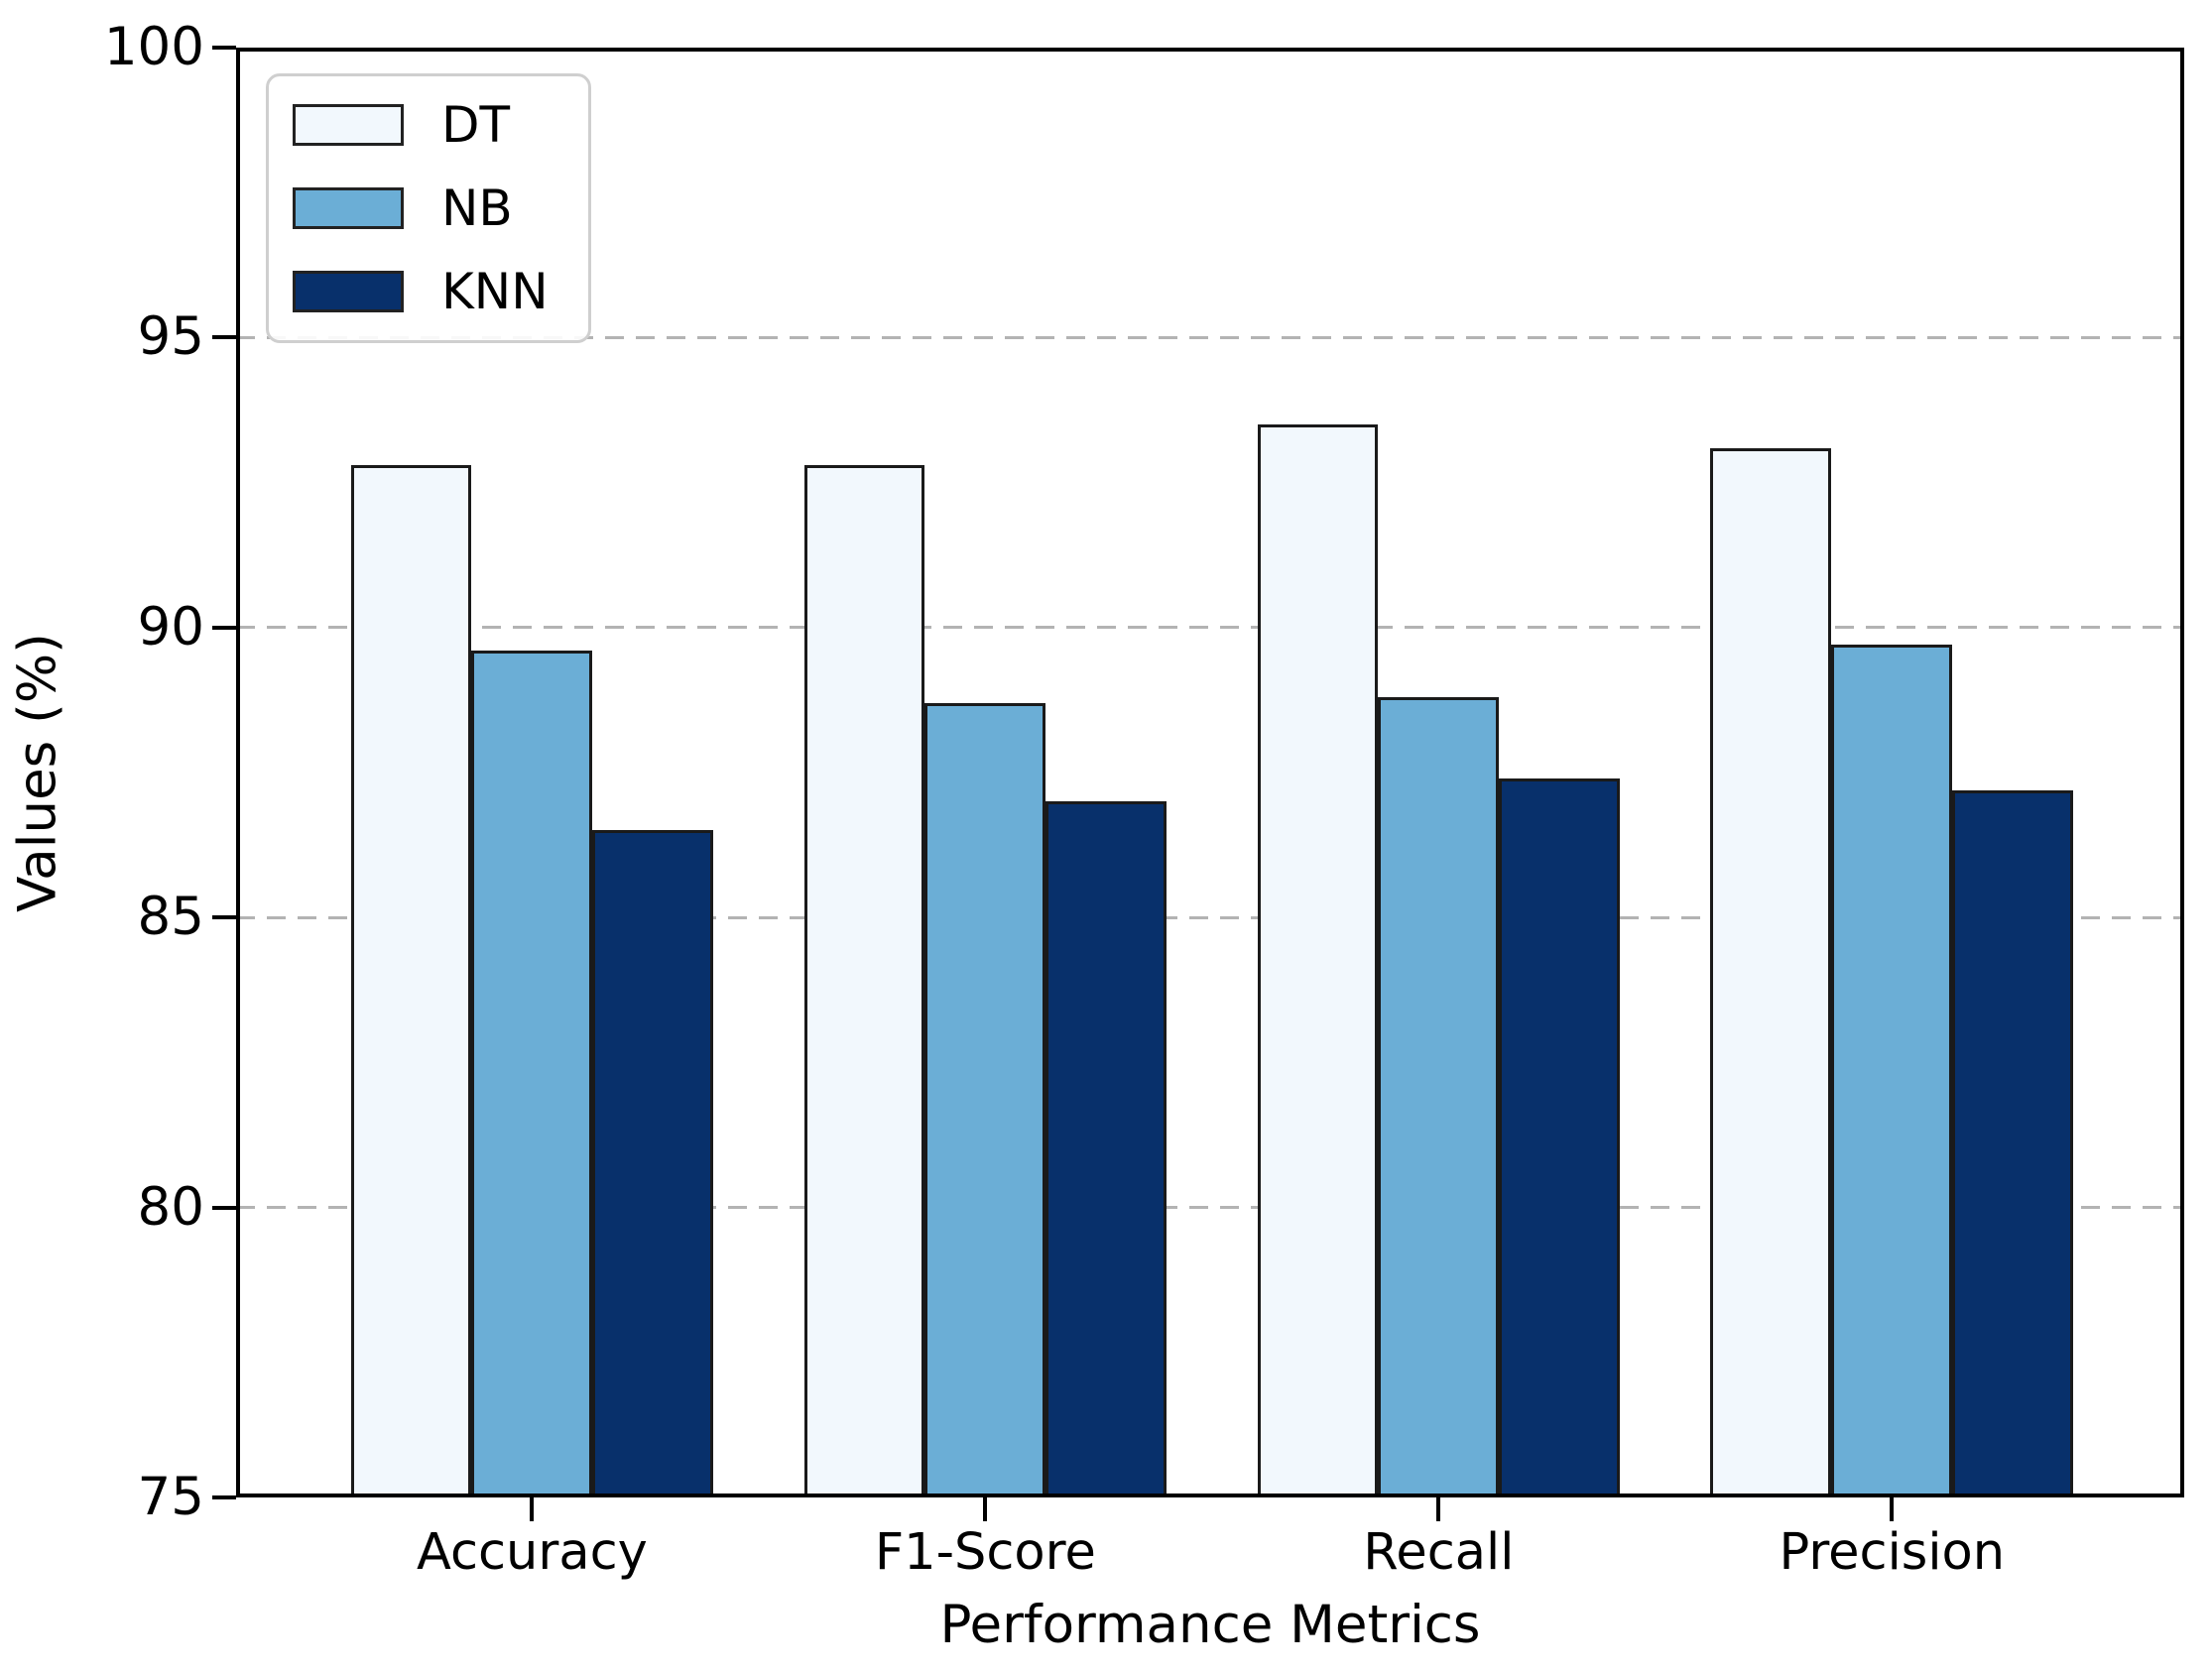 Image resolution: width=2212 pixels, height=1673 pixels. Describe the element at coordinates (653, 1163) in the screenshot. I see `bar-KNN-Accuracy` at that location.